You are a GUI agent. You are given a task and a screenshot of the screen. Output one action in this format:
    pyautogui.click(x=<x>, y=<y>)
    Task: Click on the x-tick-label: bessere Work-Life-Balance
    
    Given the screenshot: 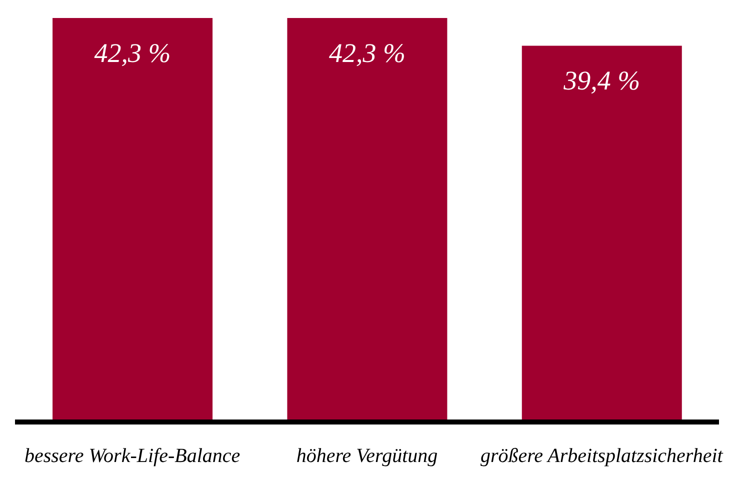 What is the action you would take?
    pyautogui.click(x=132, y=456)
    